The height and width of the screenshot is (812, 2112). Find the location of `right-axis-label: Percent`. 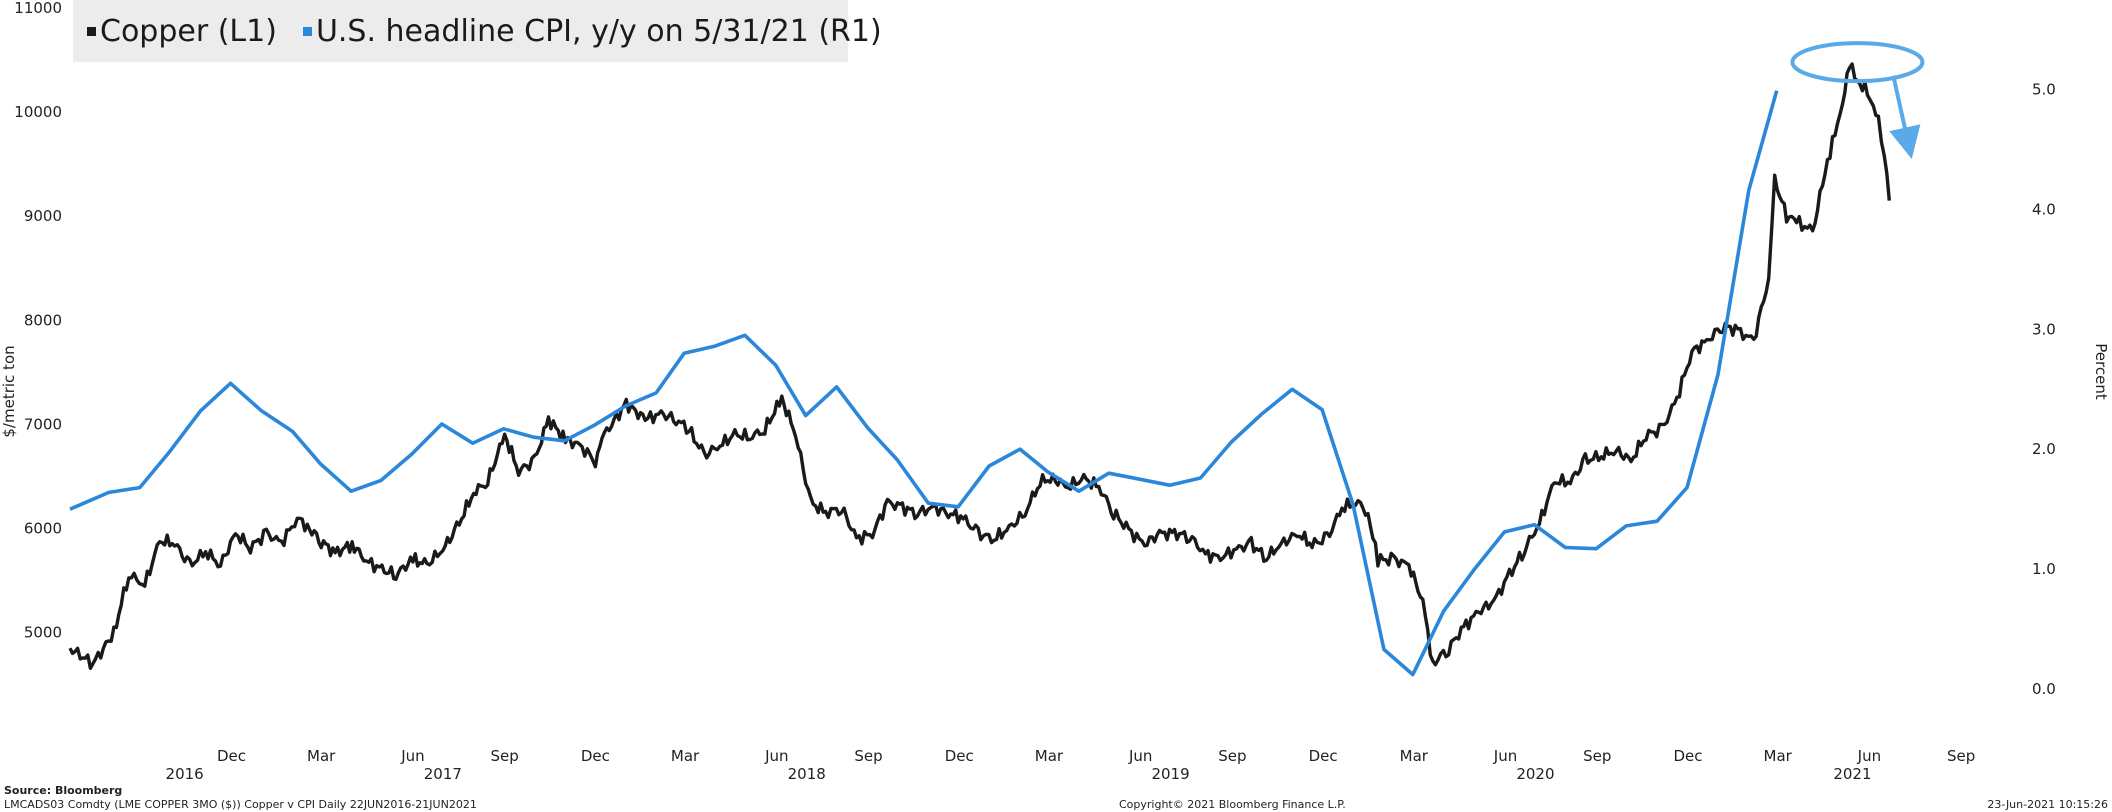

right-axis-label: Percent is located at coordinates (2101, 371).